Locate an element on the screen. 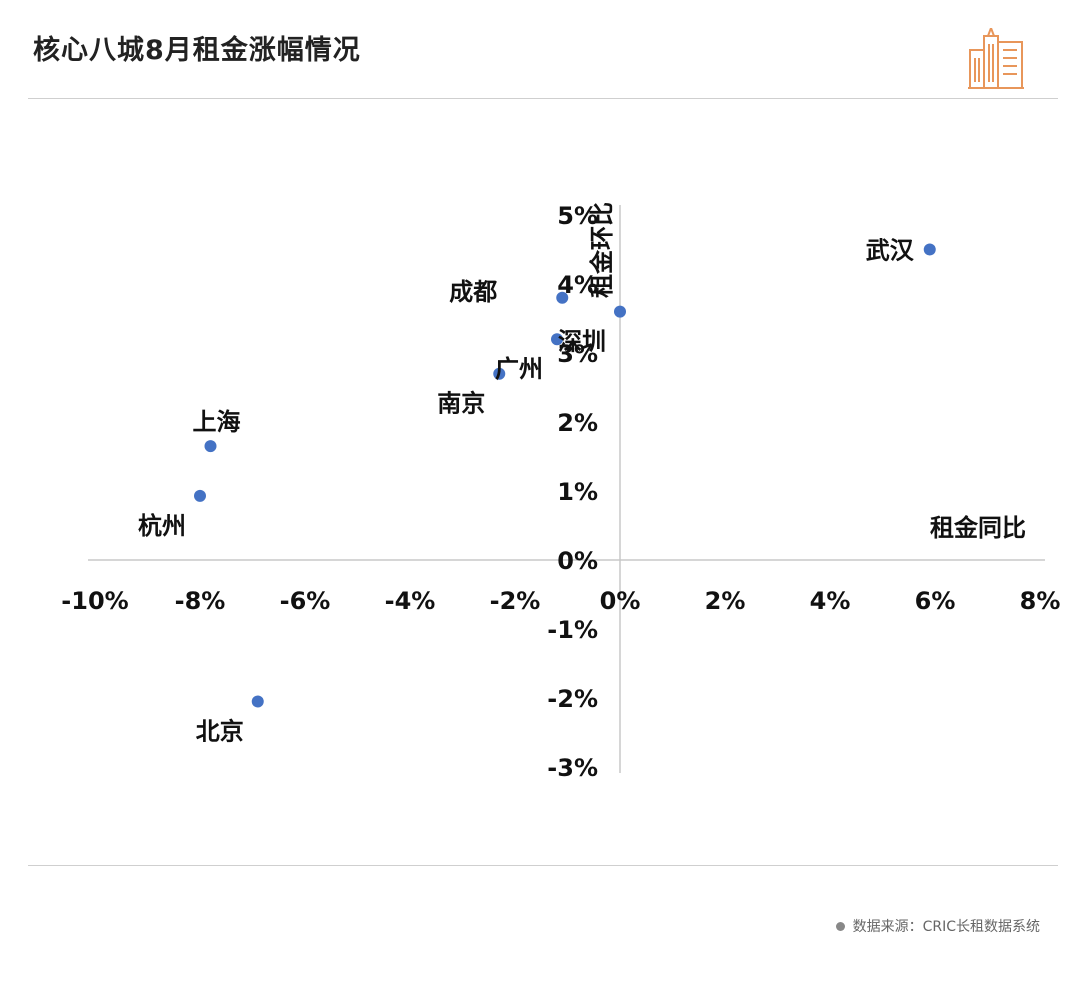 This screenshot has height=989, width=1080. page-title: 核心八城8月租金涨幅情况 is located at coordinates (197, 50).